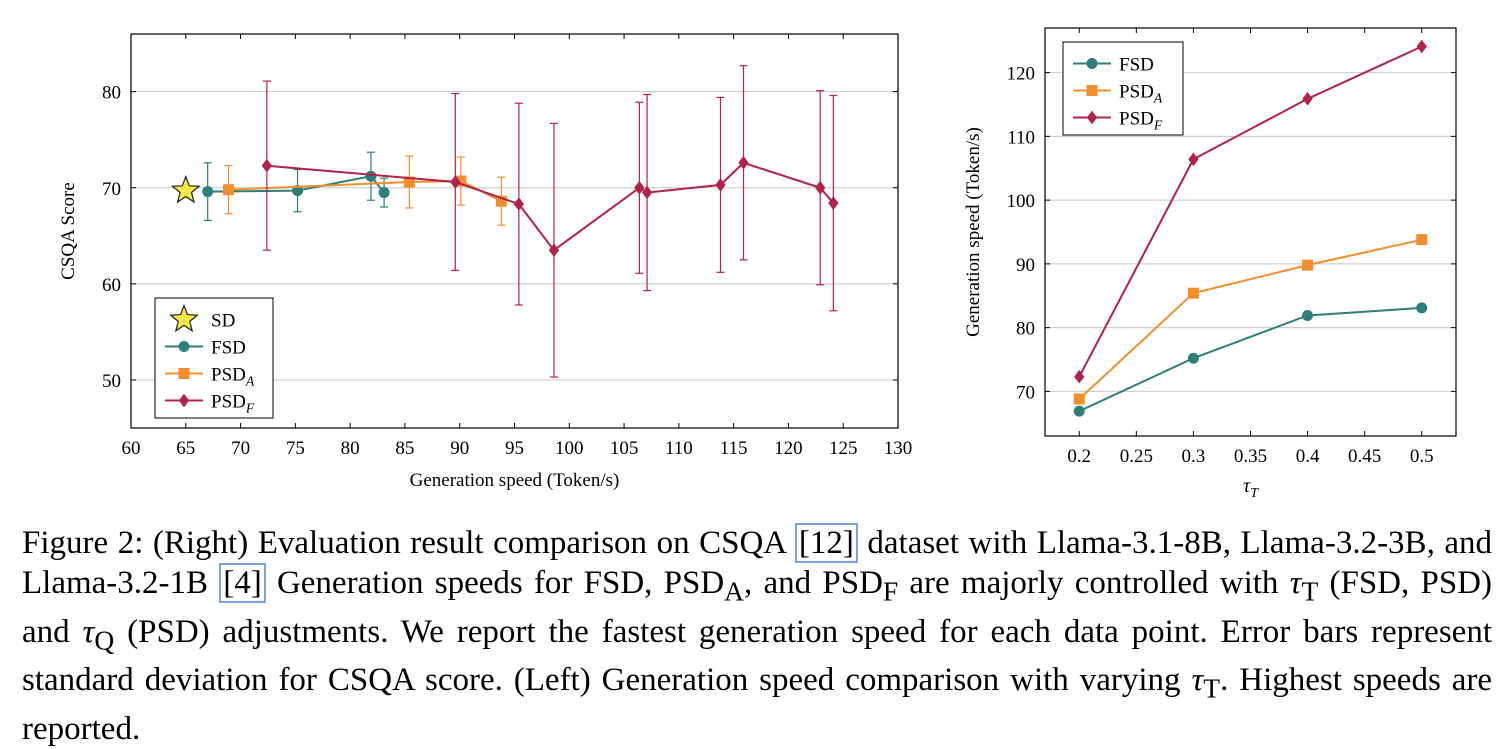  What do you see at coordinates (295, 448) in the screenshot?
I see `x-tick-label: 75` at bounding box center [295, 448].